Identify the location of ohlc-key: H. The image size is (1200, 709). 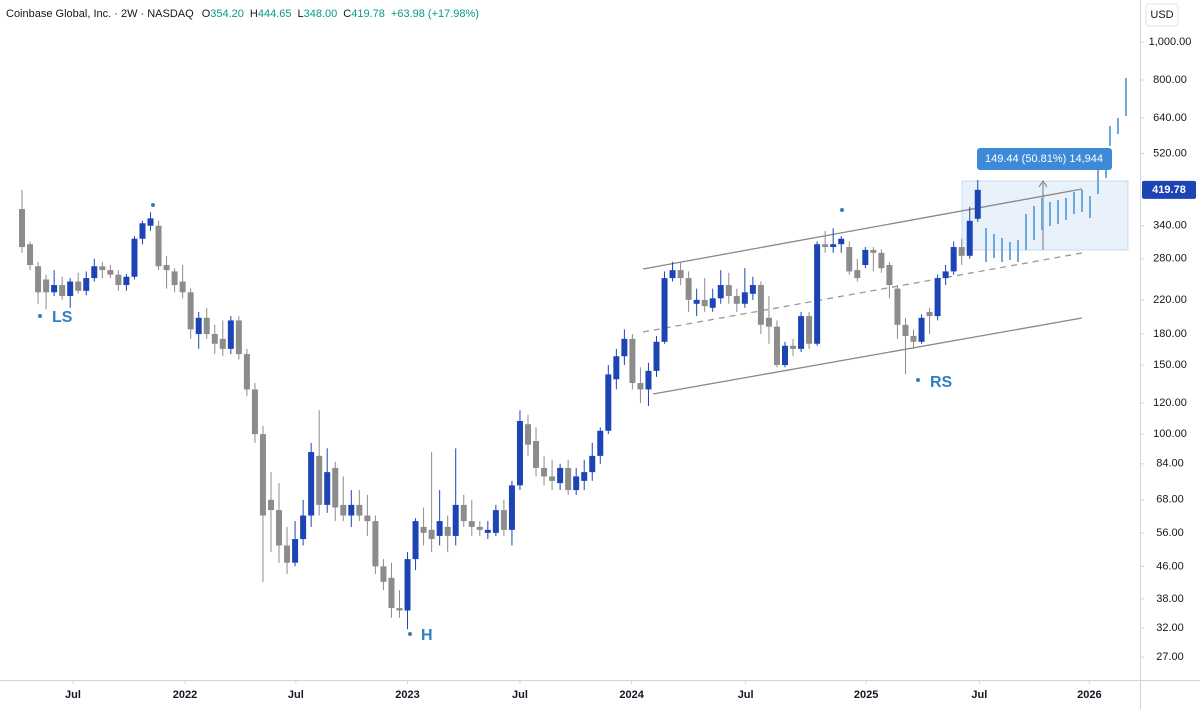
(254, 14).